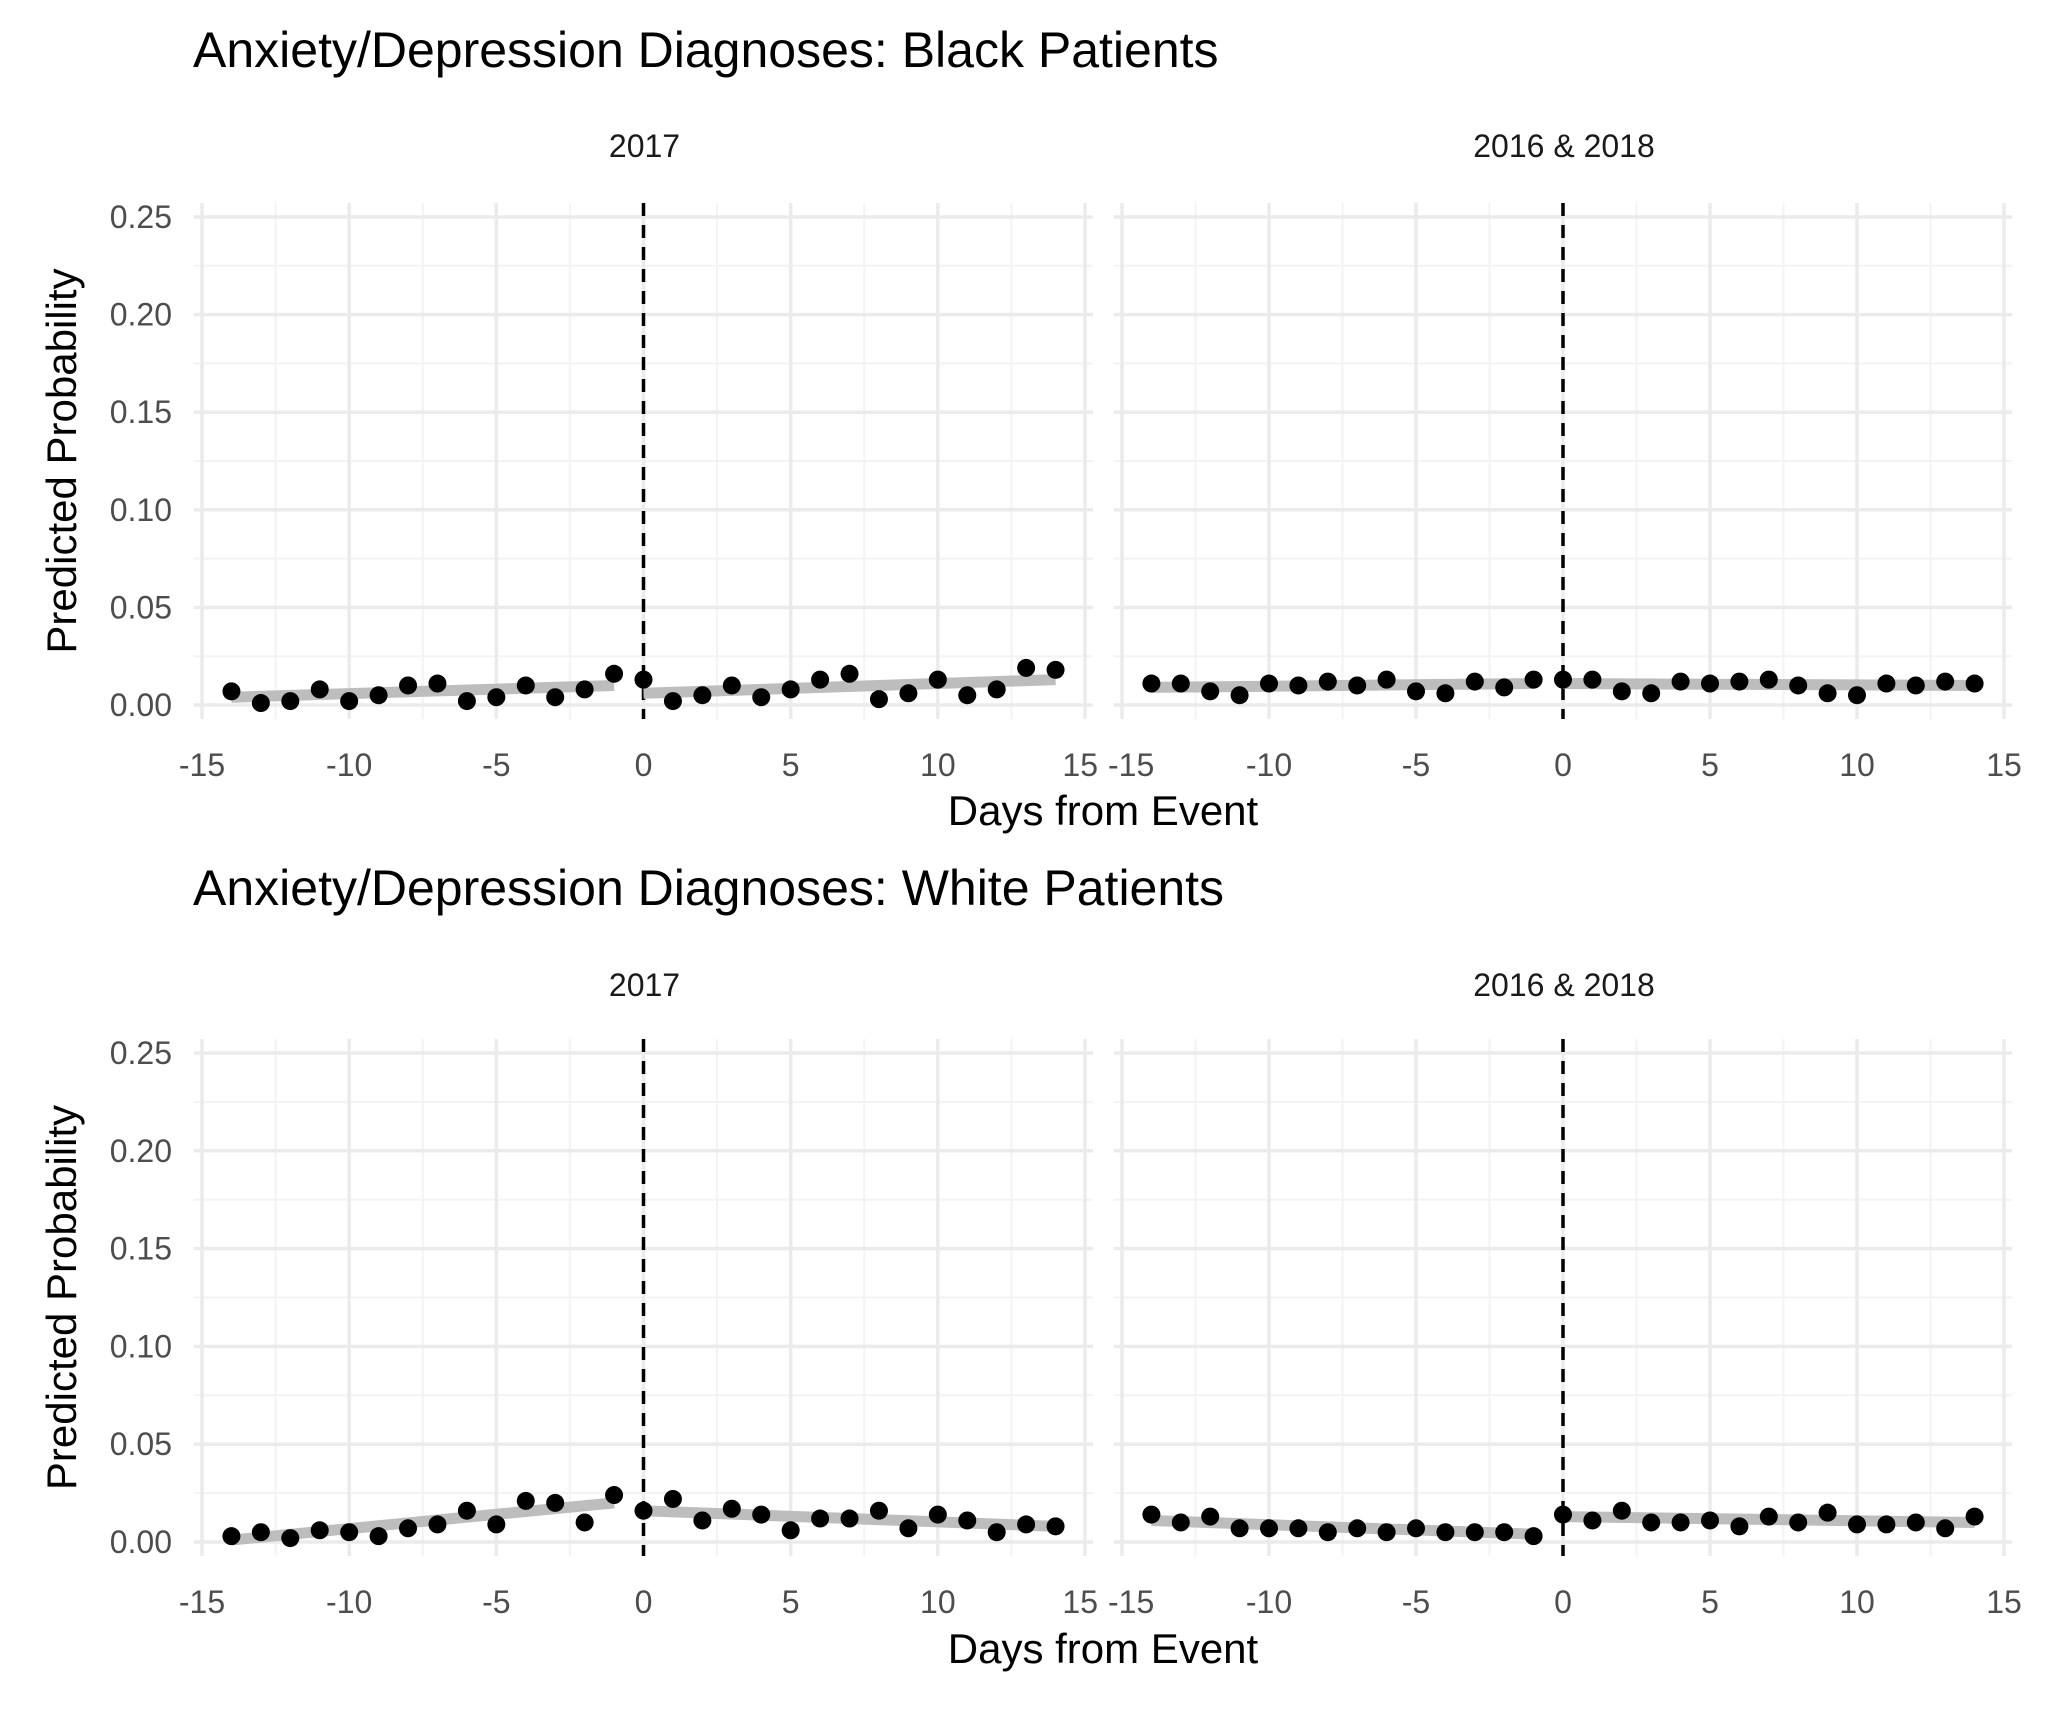 This screenshot has height=1712, width=2045. What do you see at coordinates (141, 1249) in the screenshot?
I see `y-tick-label: 0.15` at bounding box center [141, 1249].